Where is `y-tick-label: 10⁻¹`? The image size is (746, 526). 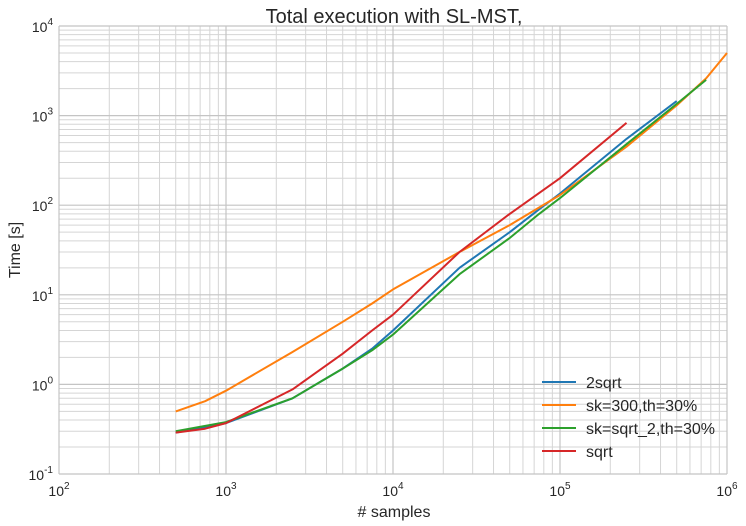
y-tick-label: 10⁻¹ is located at coordinates (41, 474).